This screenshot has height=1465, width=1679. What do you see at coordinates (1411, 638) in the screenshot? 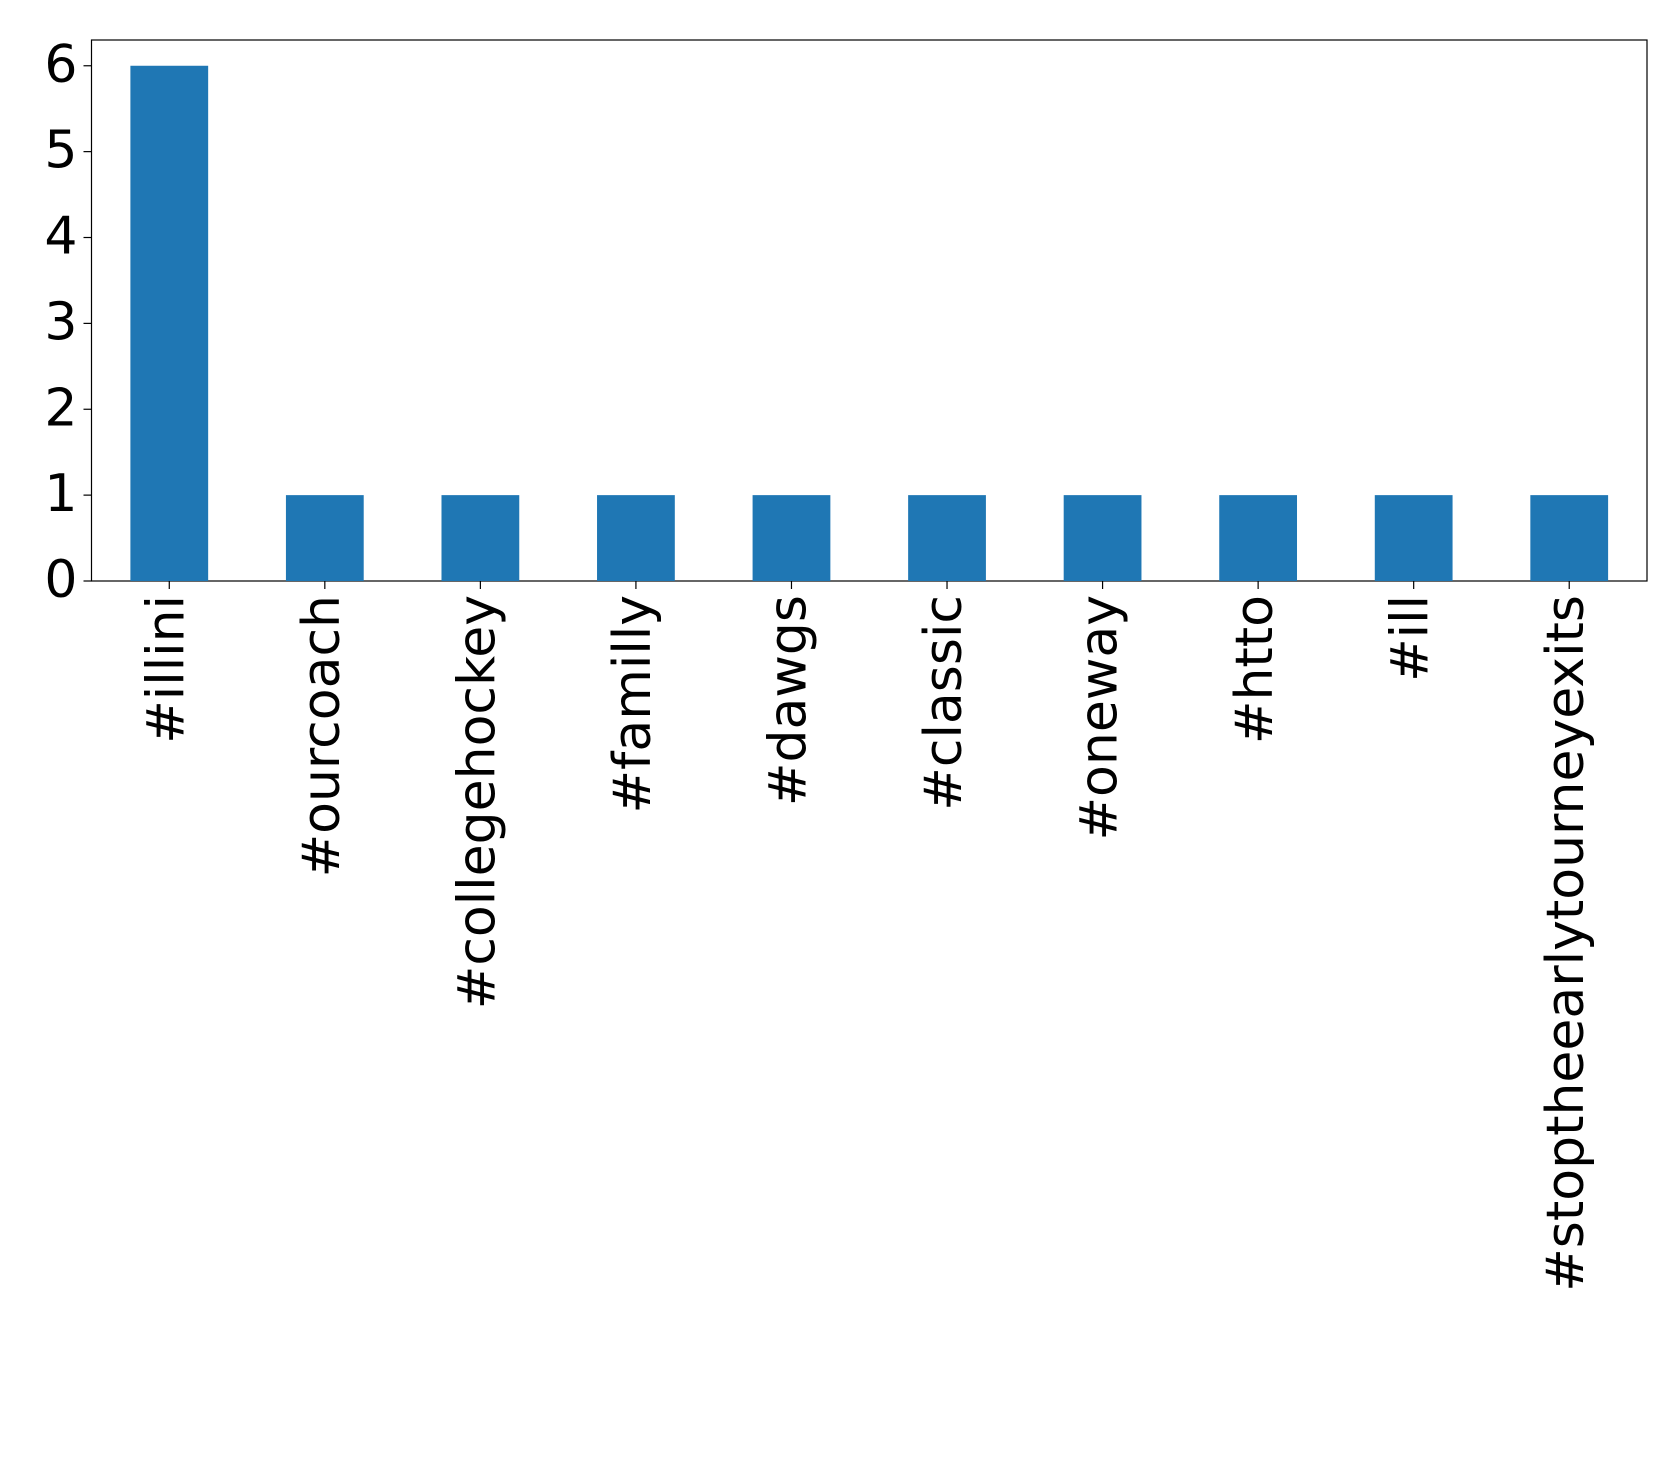
I see `x-tick-label: #ill` at bounding box center [1411, 638].